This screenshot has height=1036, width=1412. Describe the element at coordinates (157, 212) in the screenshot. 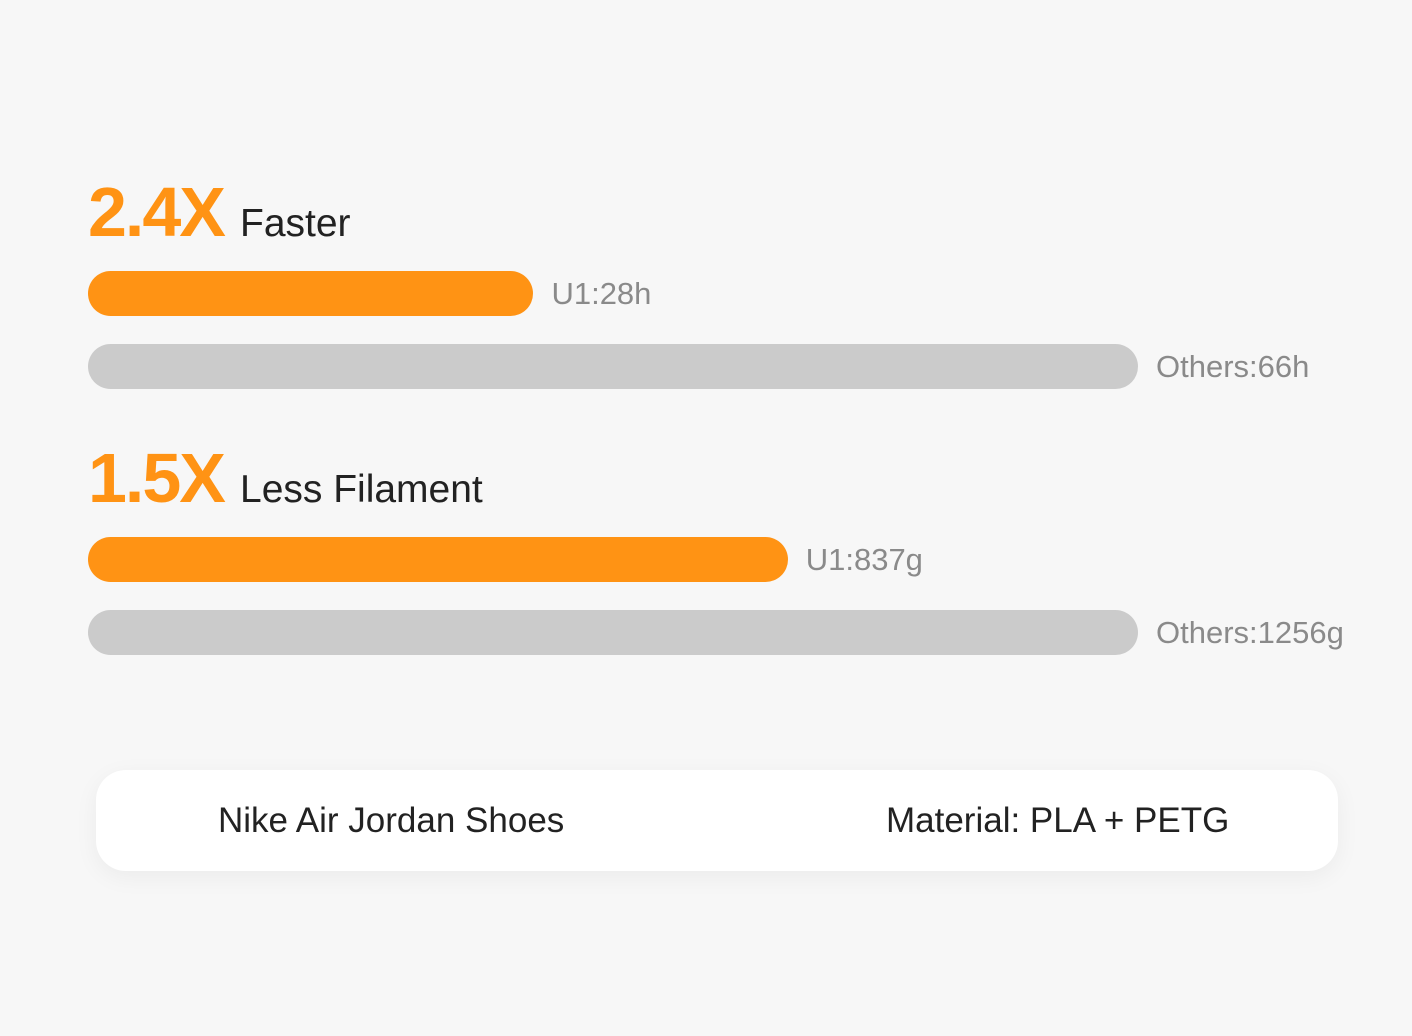

I see `speed-multiplier: 2.4X` at that location.